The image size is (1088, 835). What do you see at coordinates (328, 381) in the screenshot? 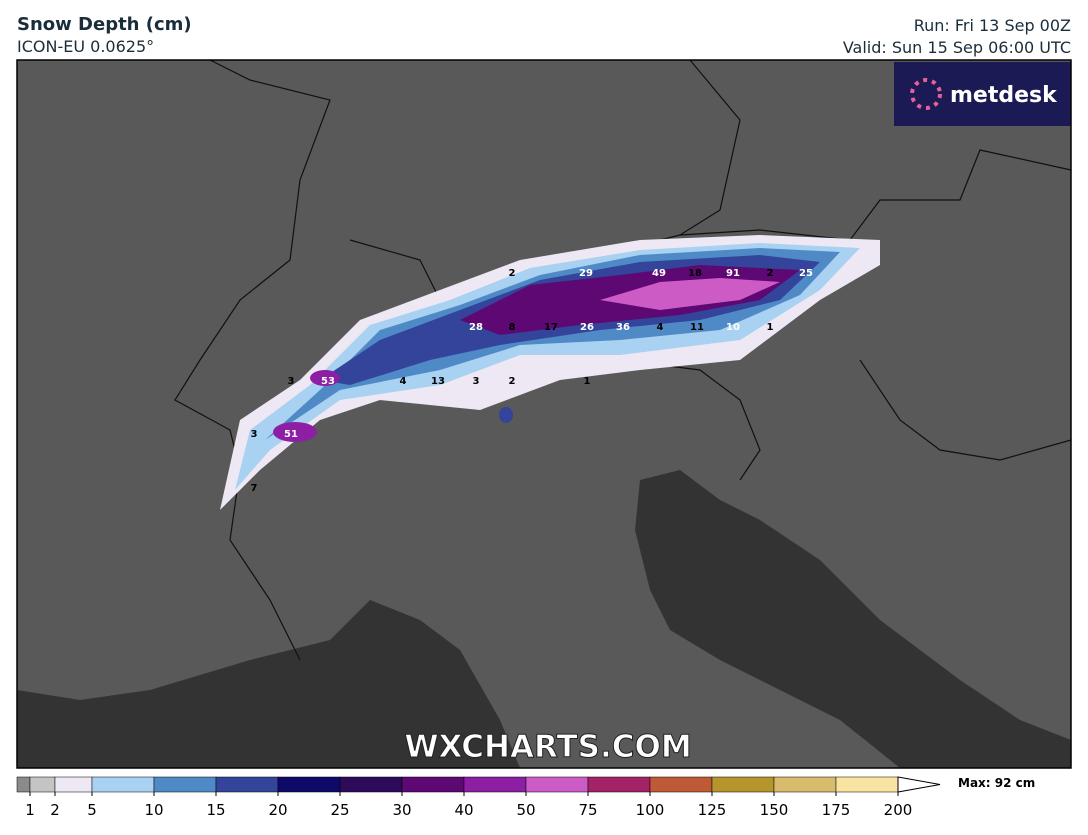
I see `map-label: 53` at bounding box center [328, 381].